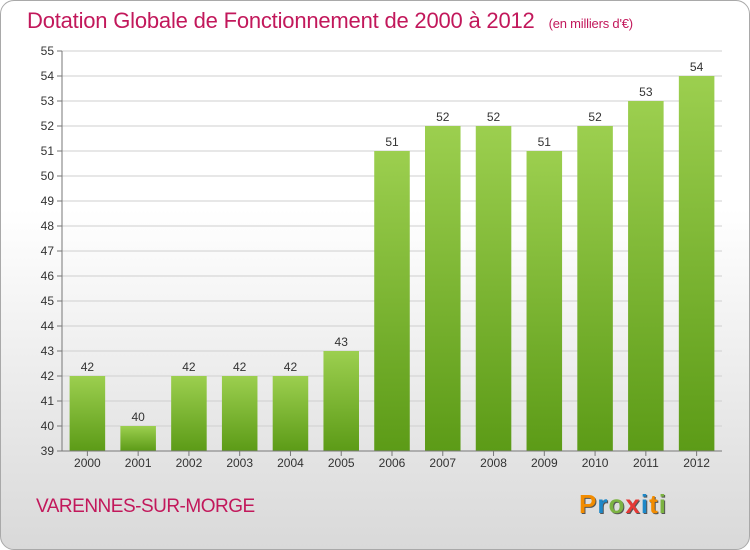 The width and height of the screenshot is (750, 550). What do you see at coordinates (239, 463) in the screenshot?
I see `x-tick-label: 2003` at bounding box center [239, 463].